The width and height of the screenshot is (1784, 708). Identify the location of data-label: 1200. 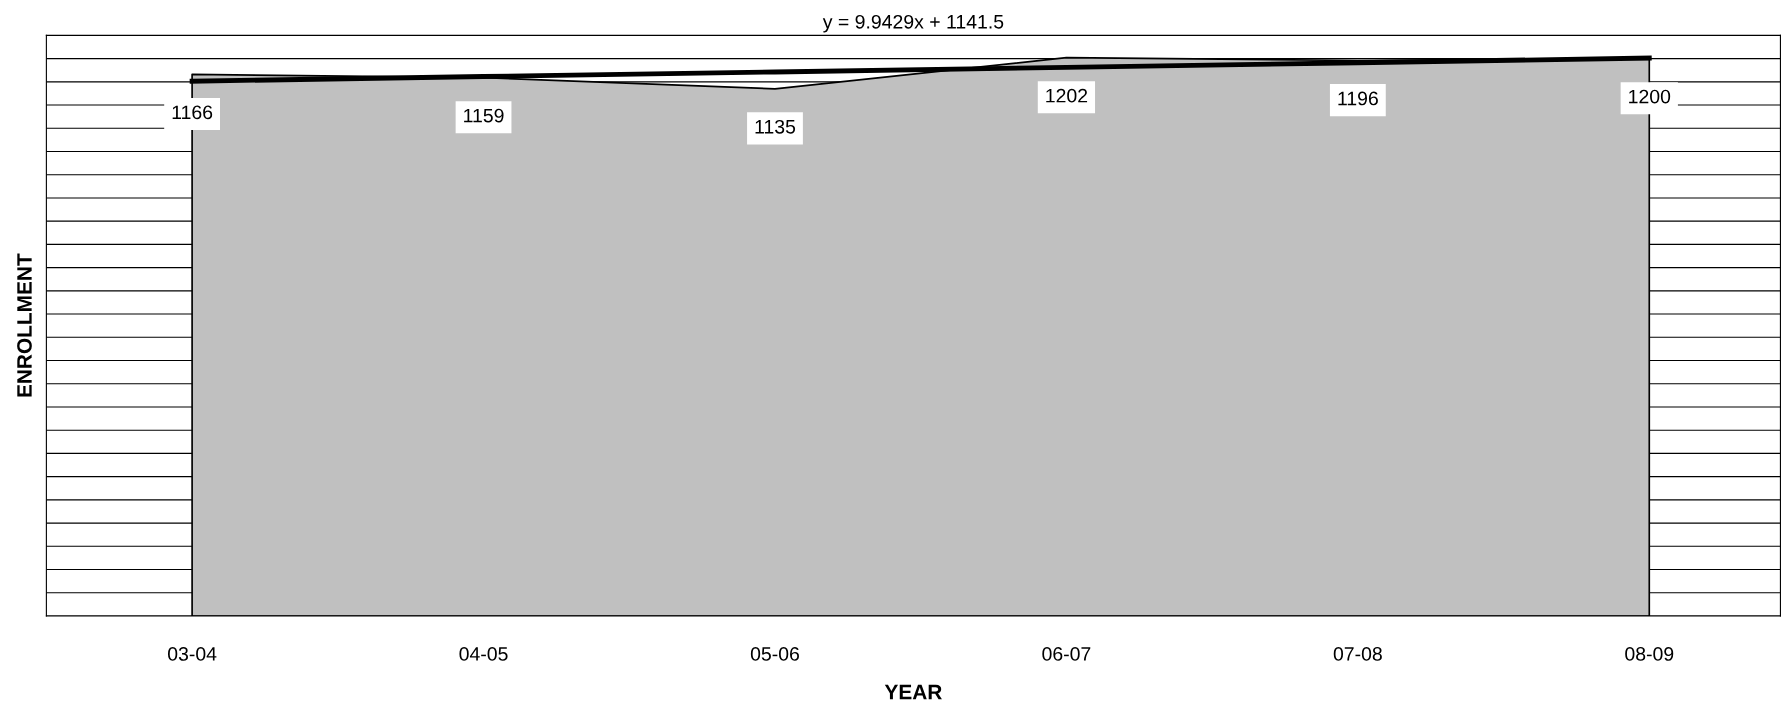
(1650, 96).